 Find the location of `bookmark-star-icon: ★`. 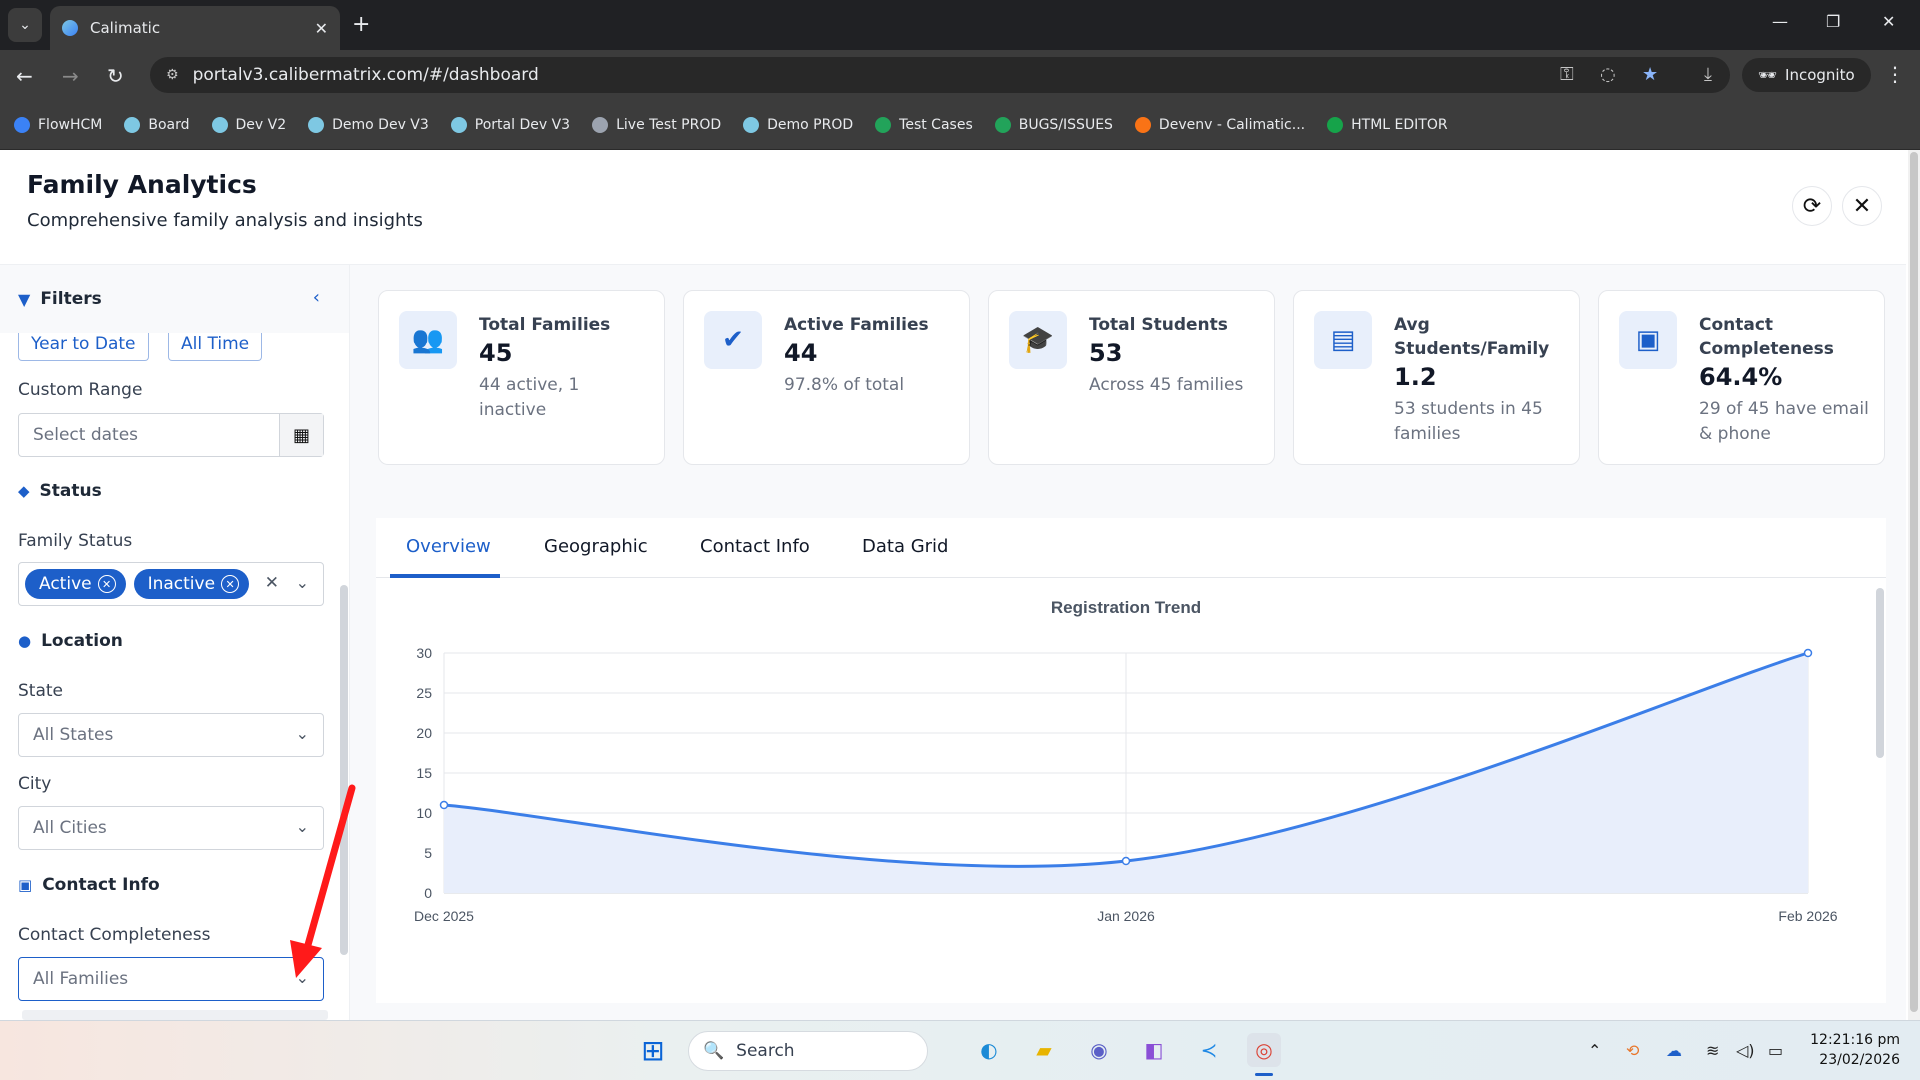

bookmark-star-icon: ★ is located at coordinates (1650, 74).